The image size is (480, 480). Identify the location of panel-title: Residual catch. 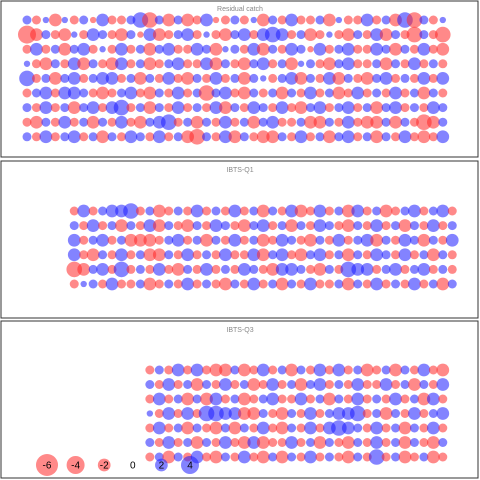
(240, 9).